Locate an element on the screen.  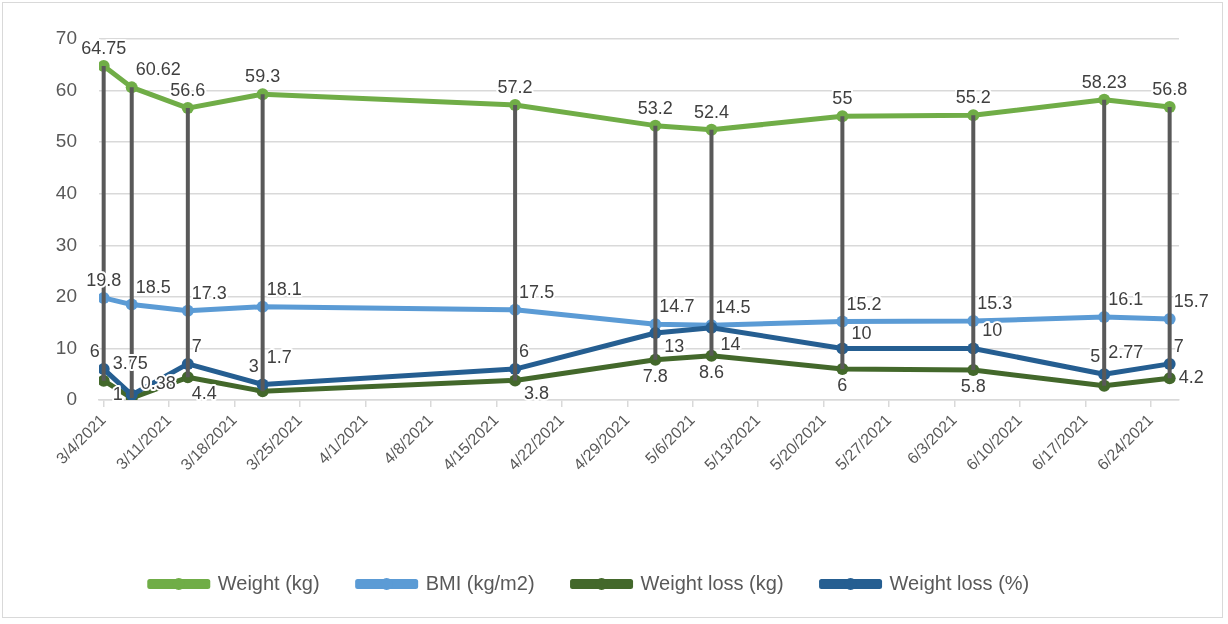
data-label: 2.77 is located at coordinates (1126, 351).